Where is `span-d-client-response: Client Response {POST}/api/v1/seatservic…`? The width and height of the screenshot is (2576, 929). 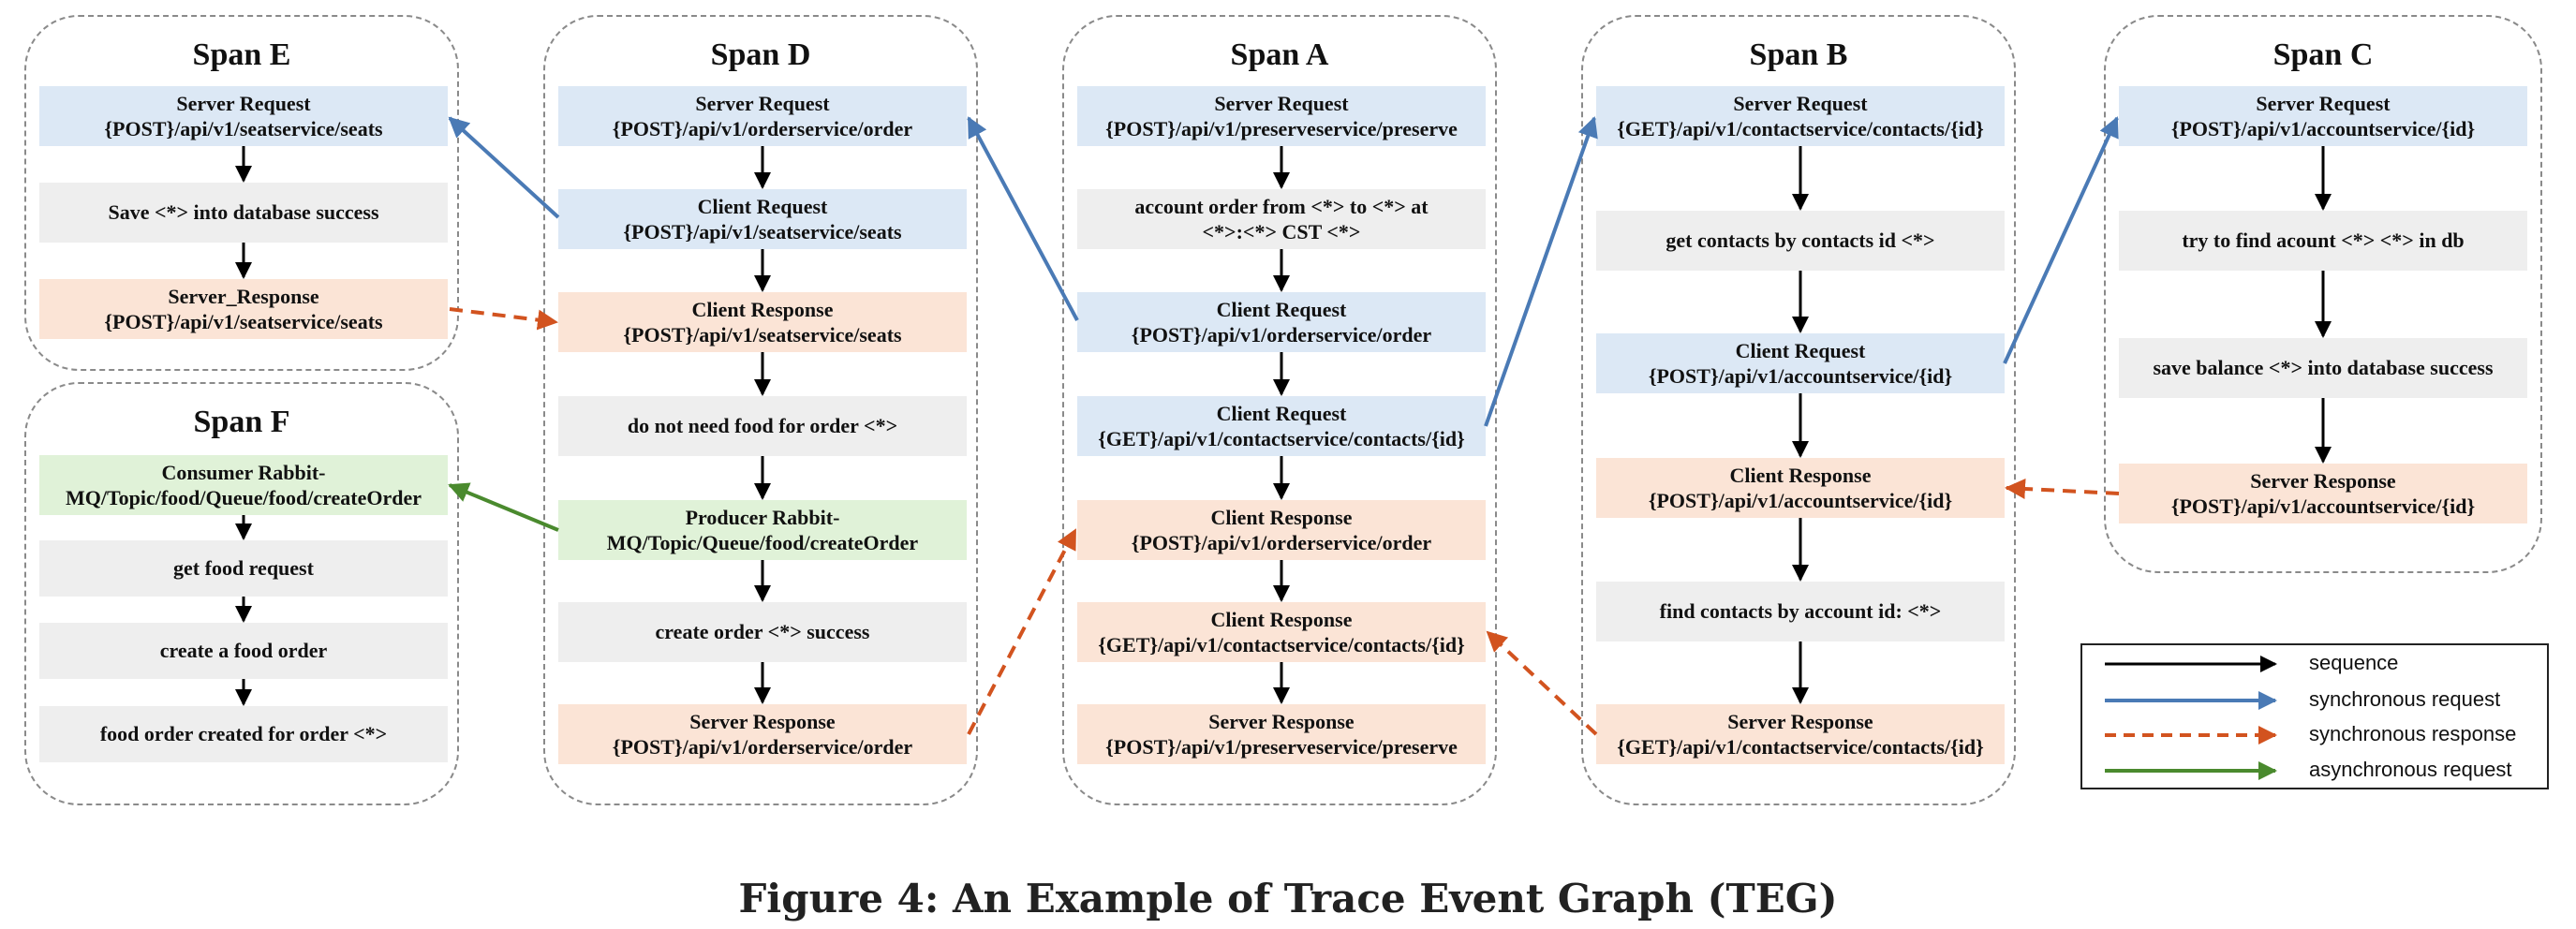 span-d-client-response: Client Response {POST}/api/v1/seatservic… is located at coordinates (763, 322).